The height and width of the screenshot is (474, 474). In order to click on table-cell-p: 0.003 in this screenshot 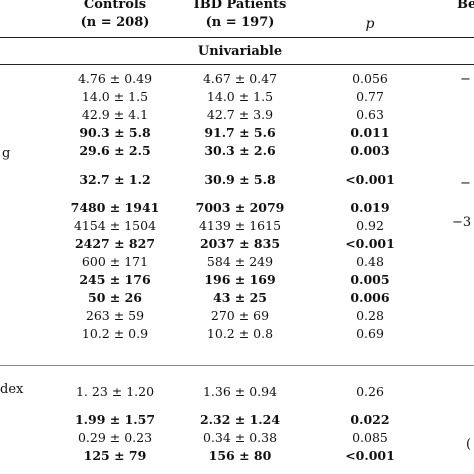, I will do `click(370, 150)`.